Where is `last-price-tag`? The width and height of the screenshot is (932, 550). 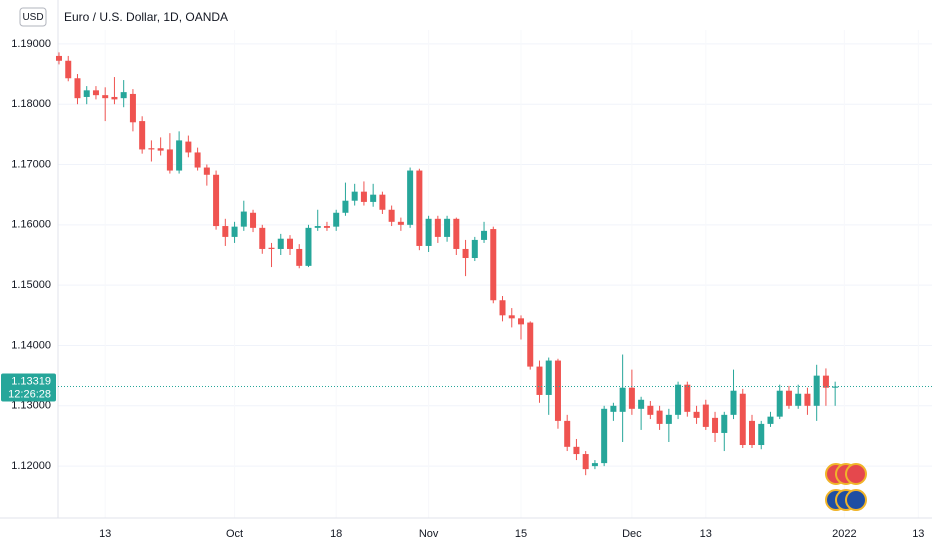
last-price-tag is located at coordinates (28, 387).